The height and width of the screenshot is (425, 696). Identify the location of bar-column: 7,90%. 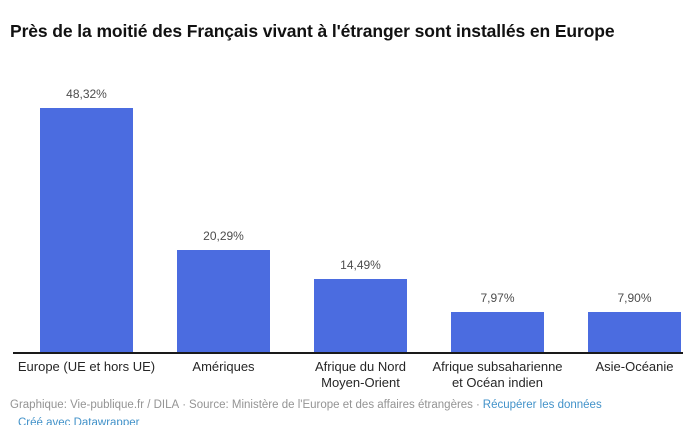
(634, 321).